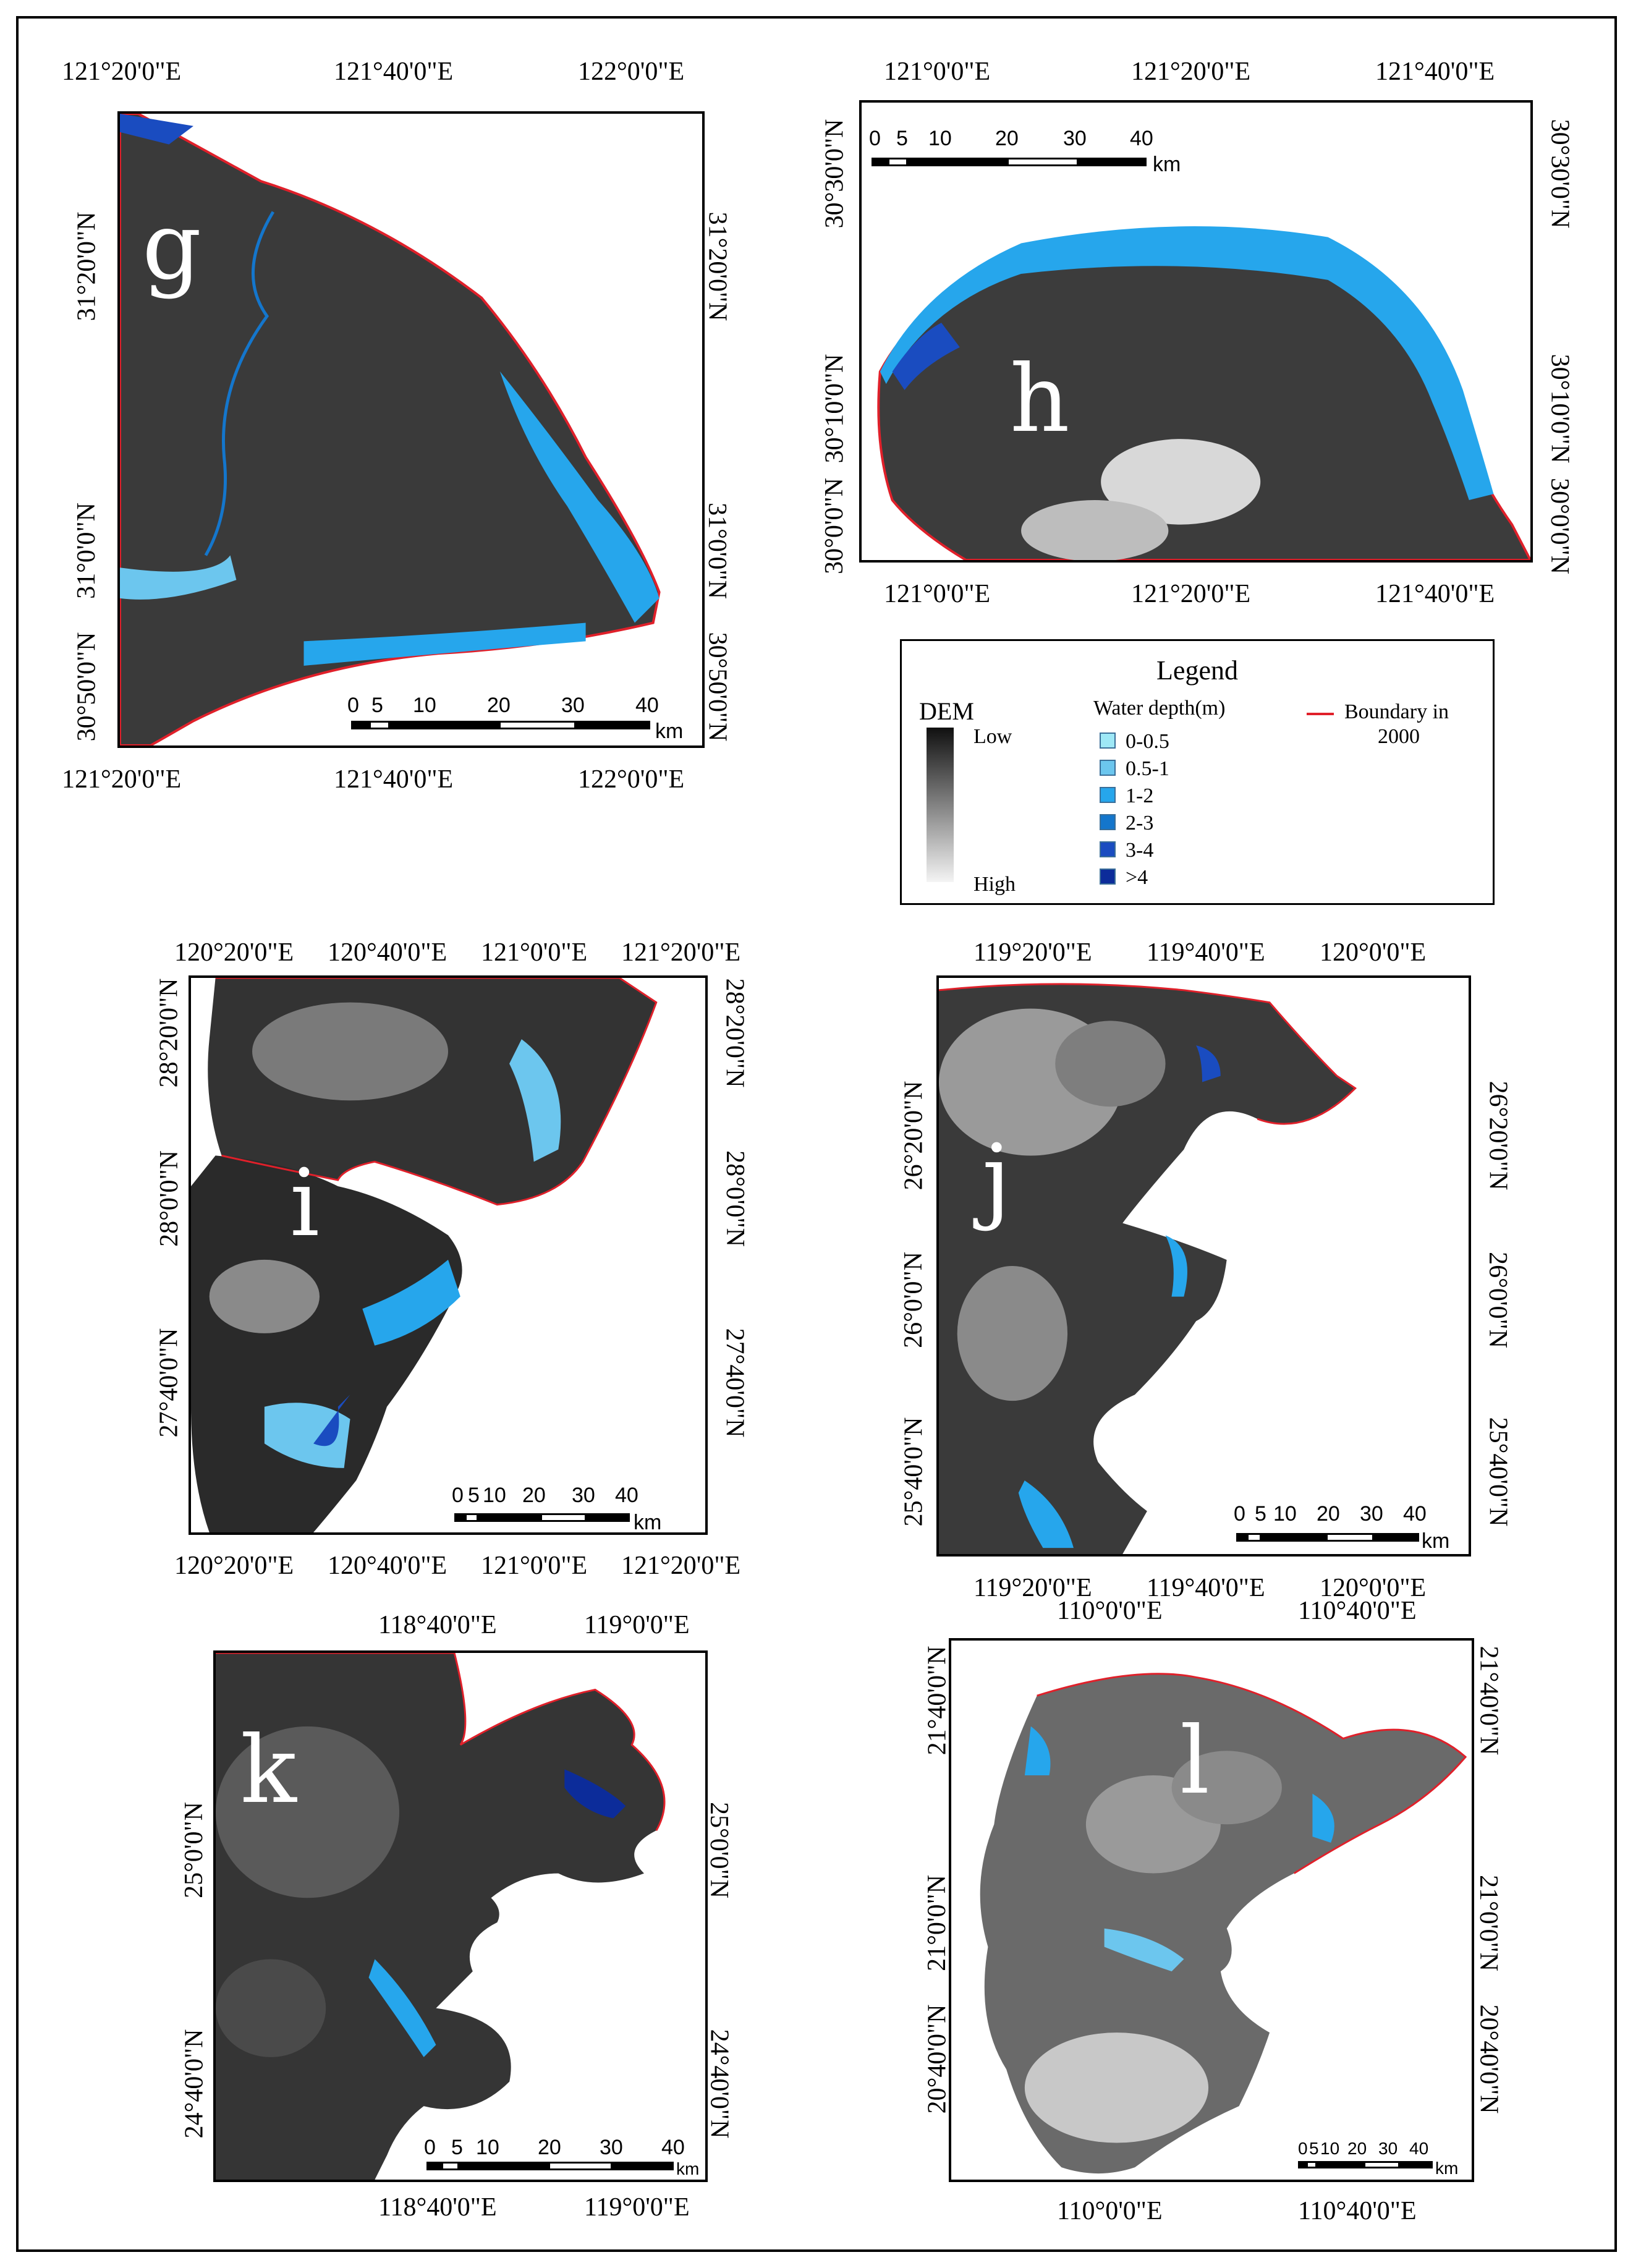  Describe the element at coordinates (1191, 71) in the screenshot. I see `h-top-label: 121°20'0"E` at that location.